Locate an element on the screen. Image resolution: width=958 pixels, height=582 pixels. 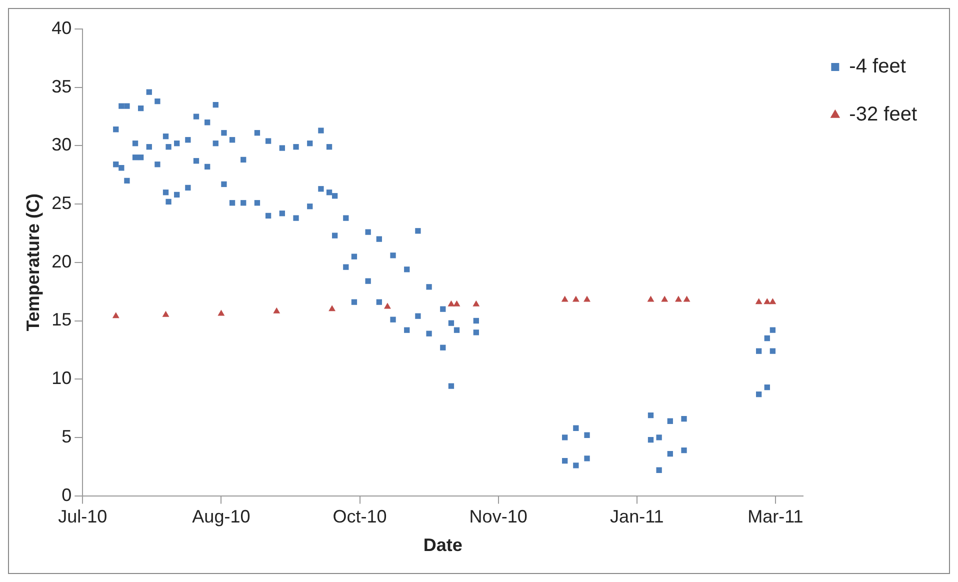
x-tick-label: Jul-10 is located at coordinates (83, 516).